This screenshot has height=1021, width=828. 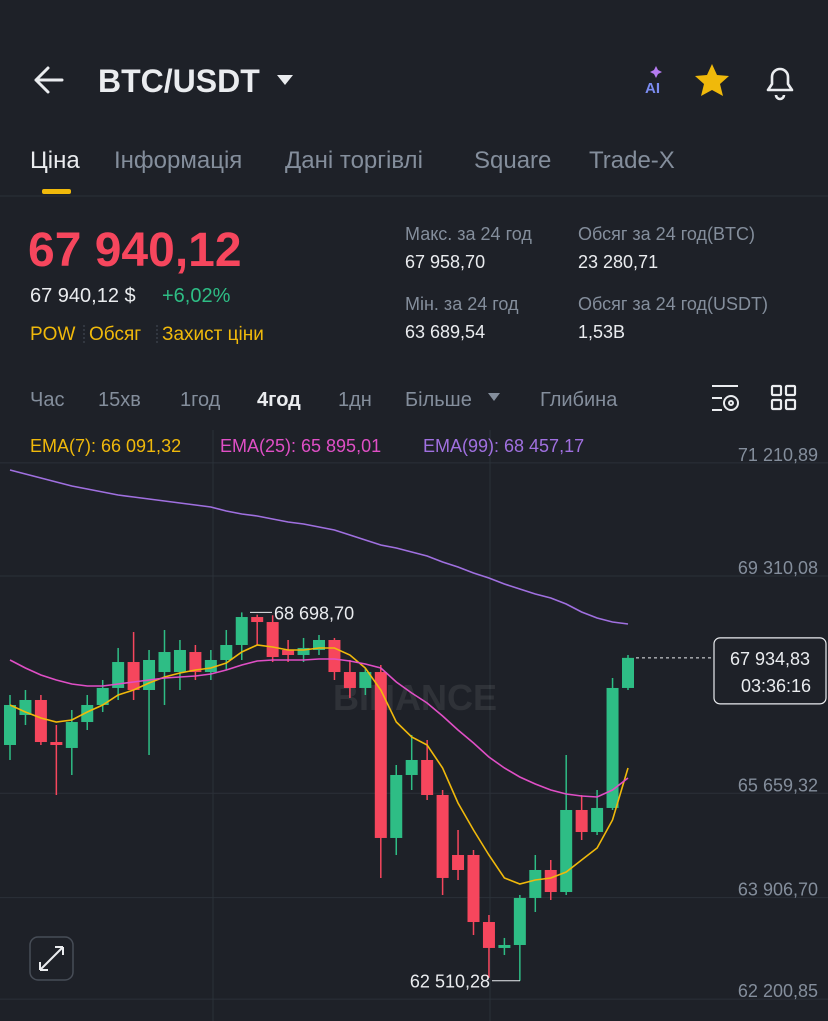 I want to click on y-tick-label: 63 906,70, so click(x=778, y=890).